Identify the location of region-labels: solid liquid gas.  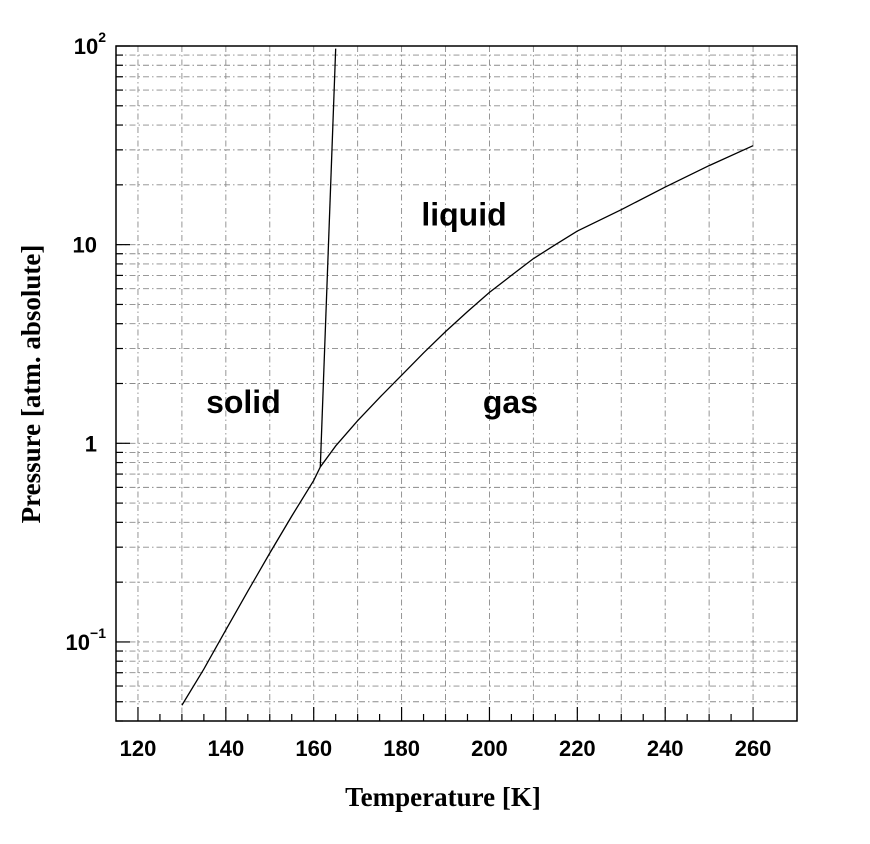
(372, 308).